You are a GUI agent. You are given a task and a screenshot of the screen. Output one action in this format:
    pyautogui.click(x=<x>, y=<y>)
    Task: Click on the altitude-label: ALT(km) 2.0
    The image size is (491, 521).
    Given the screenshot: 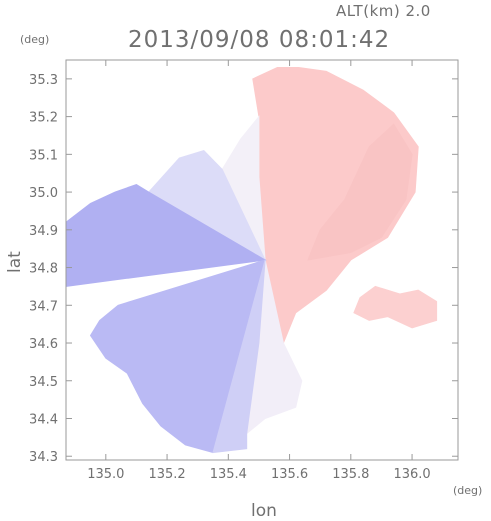 What is the action you would take?
    pyautogui.click(x=383, y=11)
    